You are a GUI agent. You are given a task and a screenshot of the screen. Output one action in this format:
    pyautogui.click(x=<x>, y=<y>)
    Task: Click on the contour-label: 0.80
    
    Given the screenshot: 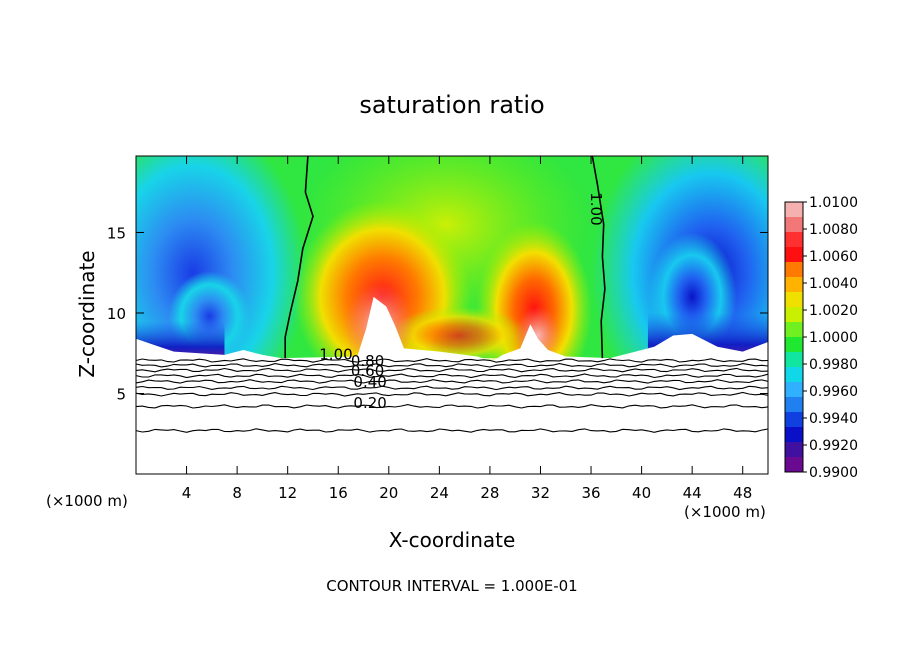 What is the action you would take?
    pyautogui.click(x=367, y=361)
    